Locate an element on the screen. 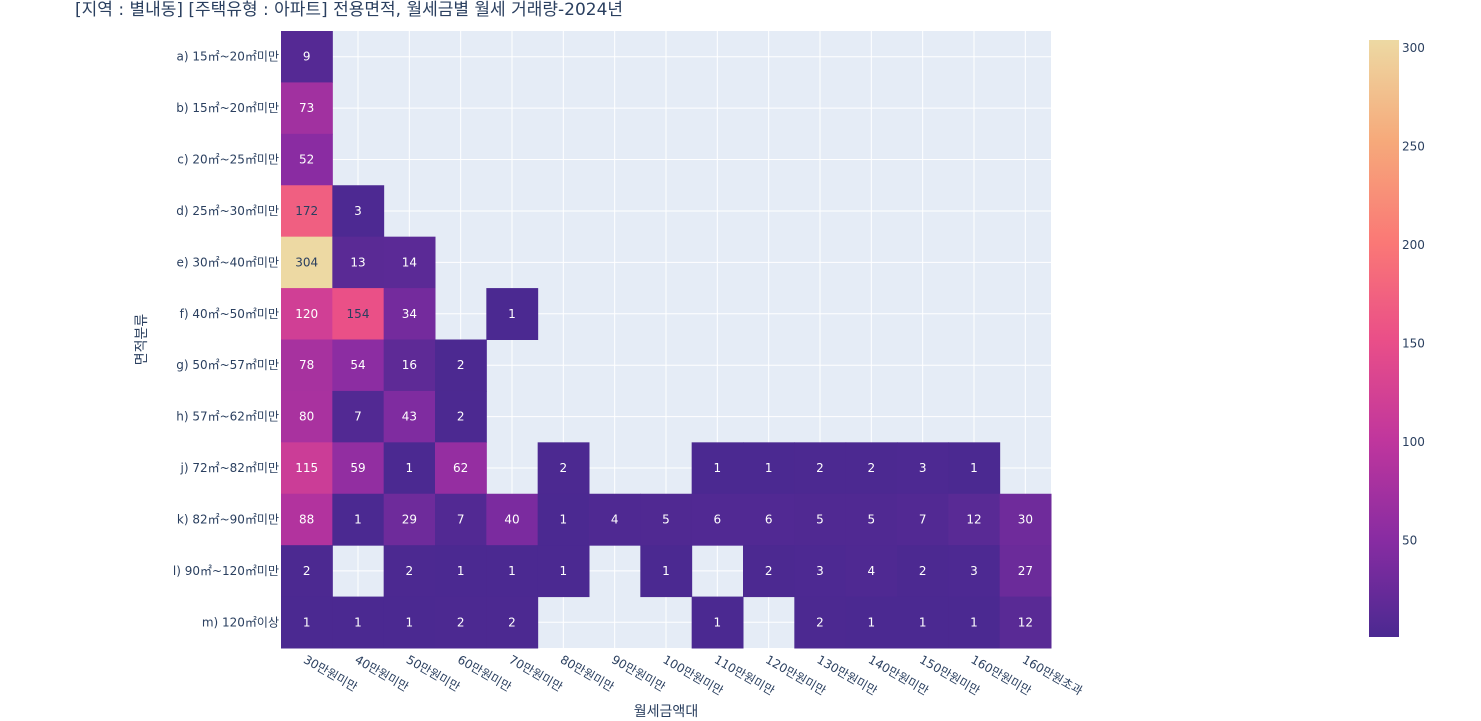 The height and width of the screenshot is (721, 1481). cell-value-label: 40 is located at coordinates (511, 519).